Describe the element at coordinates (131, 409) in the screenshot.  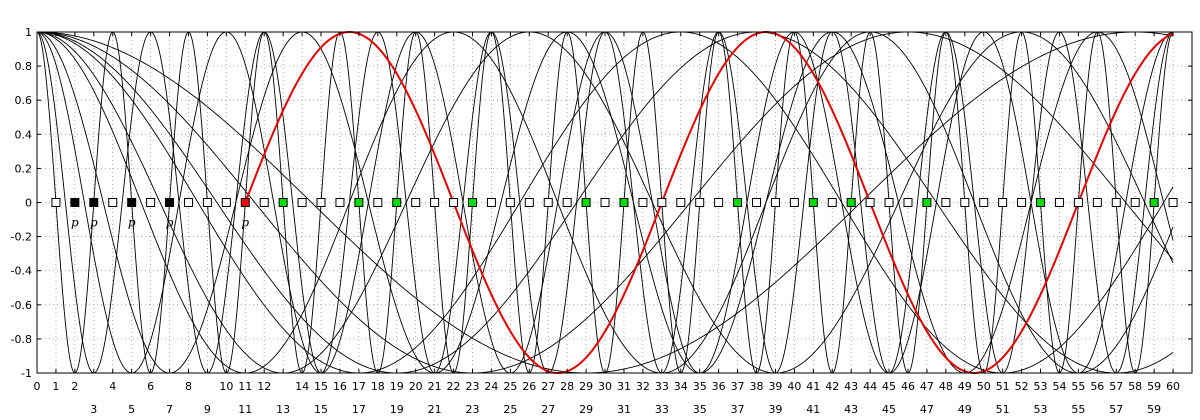
I see `x-tick-label-lower: 5` at that location.